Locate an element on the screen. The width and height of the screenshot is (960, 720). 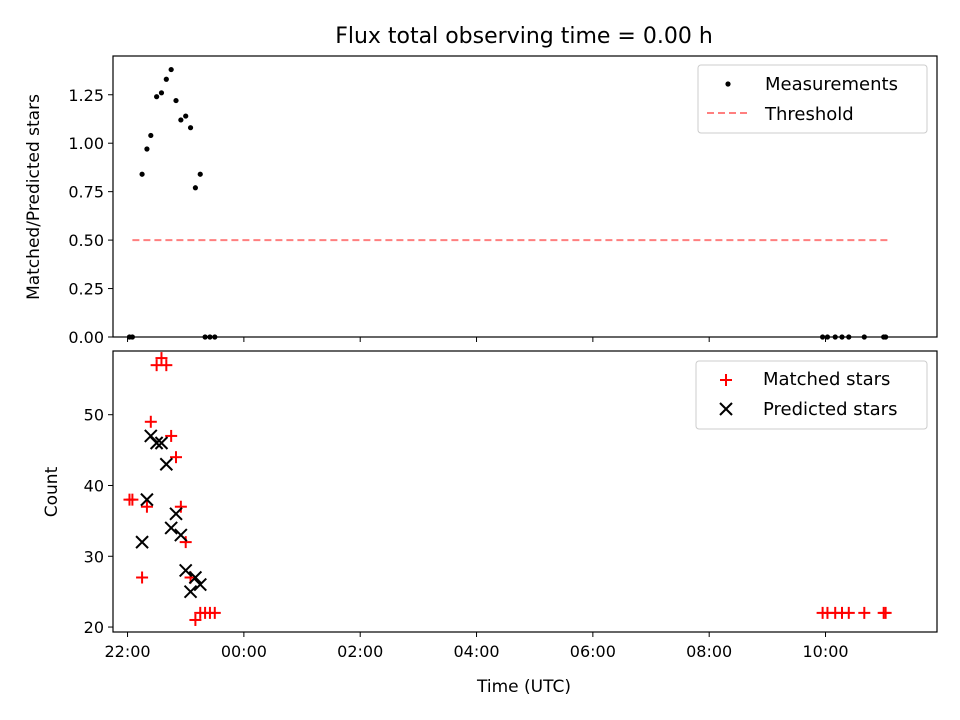
x-axis-label: Time (UTC) is located at coordinates (523, 687).